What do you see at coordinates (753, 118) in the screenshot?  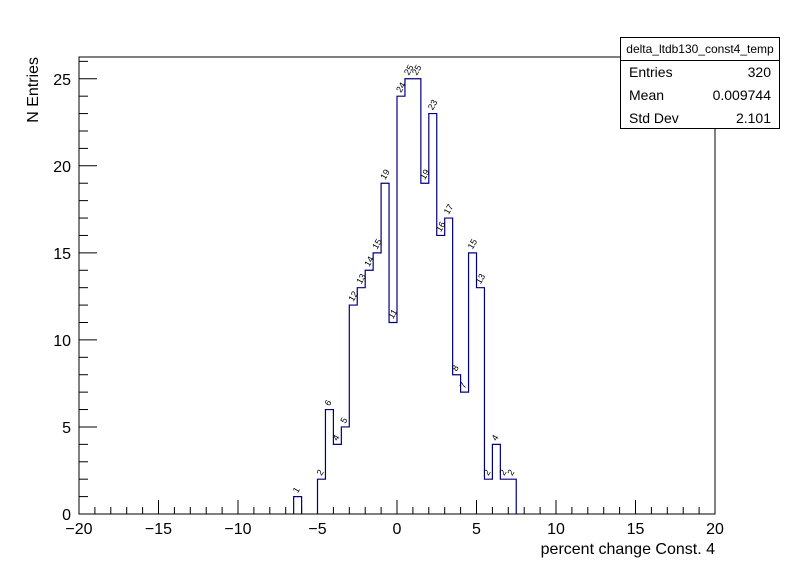 I see `stats-value: 2.101` at bounding box center [753, 118].